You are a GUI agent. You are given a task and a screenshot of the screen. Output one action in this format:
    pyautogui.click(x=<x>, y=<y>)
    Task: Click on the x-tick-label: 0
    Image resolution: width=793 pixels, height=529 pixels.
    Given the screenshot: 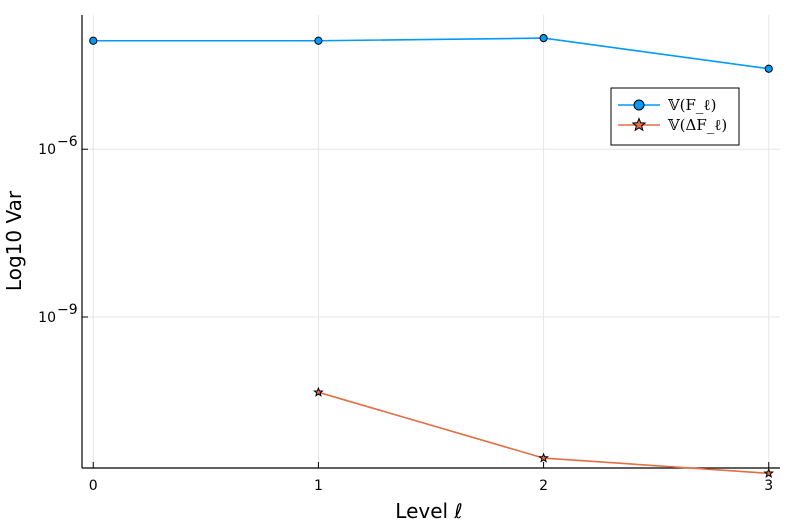 What is the action you would take?
    pyautogui.click(x=93, y=486)
    